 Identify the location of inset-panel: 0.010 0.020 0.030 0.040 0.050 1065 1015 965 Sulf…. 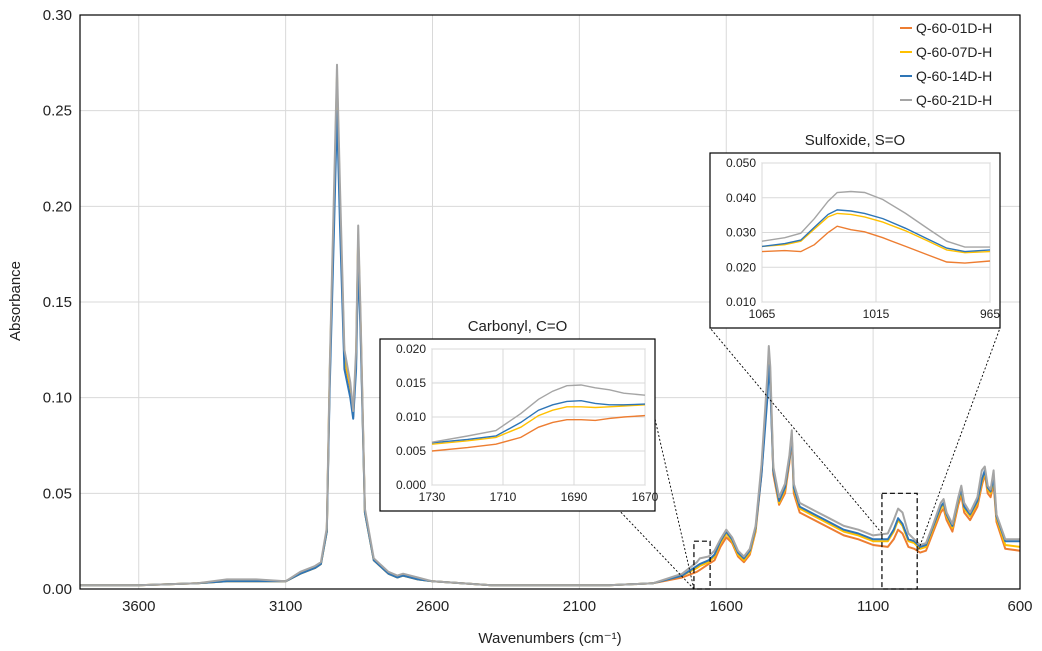
(855, 230).